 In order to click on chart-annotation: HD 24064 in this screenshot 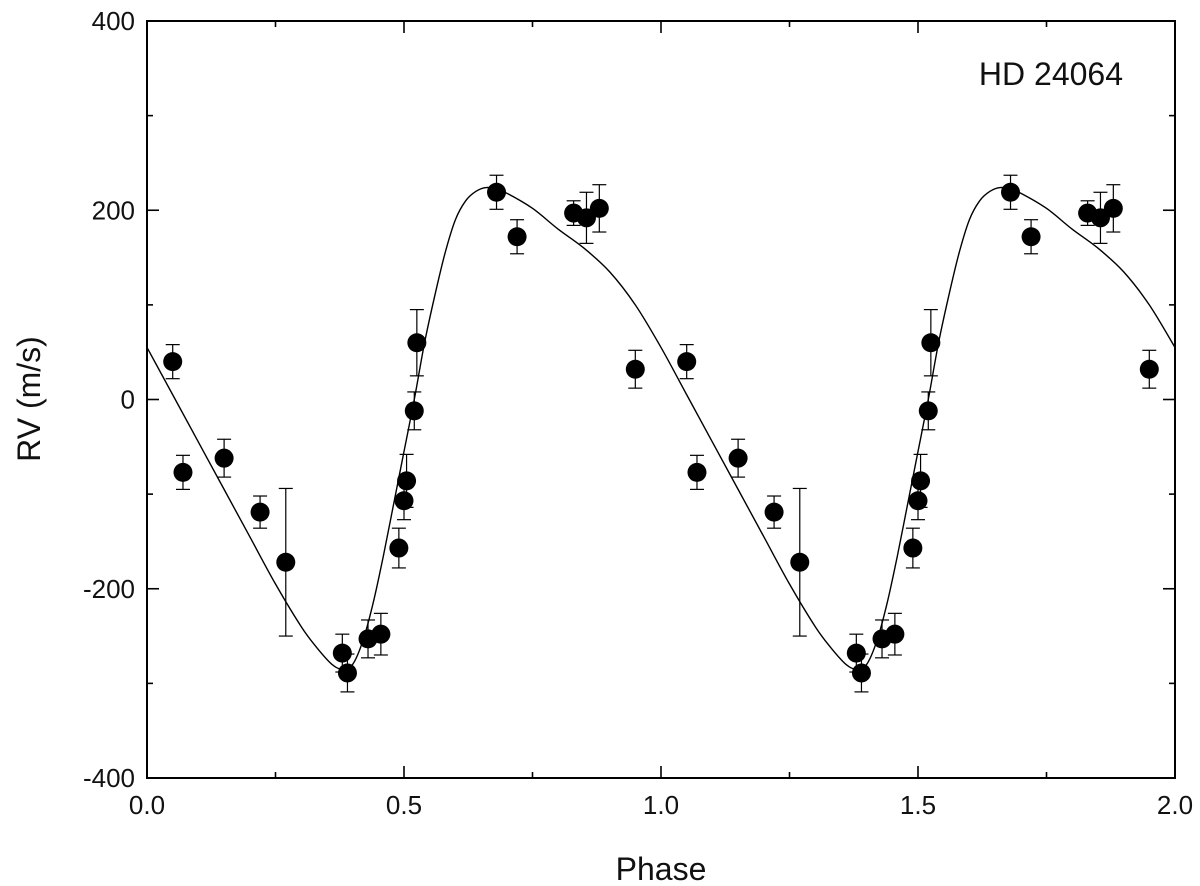, I will do `click(1051, 74)`.